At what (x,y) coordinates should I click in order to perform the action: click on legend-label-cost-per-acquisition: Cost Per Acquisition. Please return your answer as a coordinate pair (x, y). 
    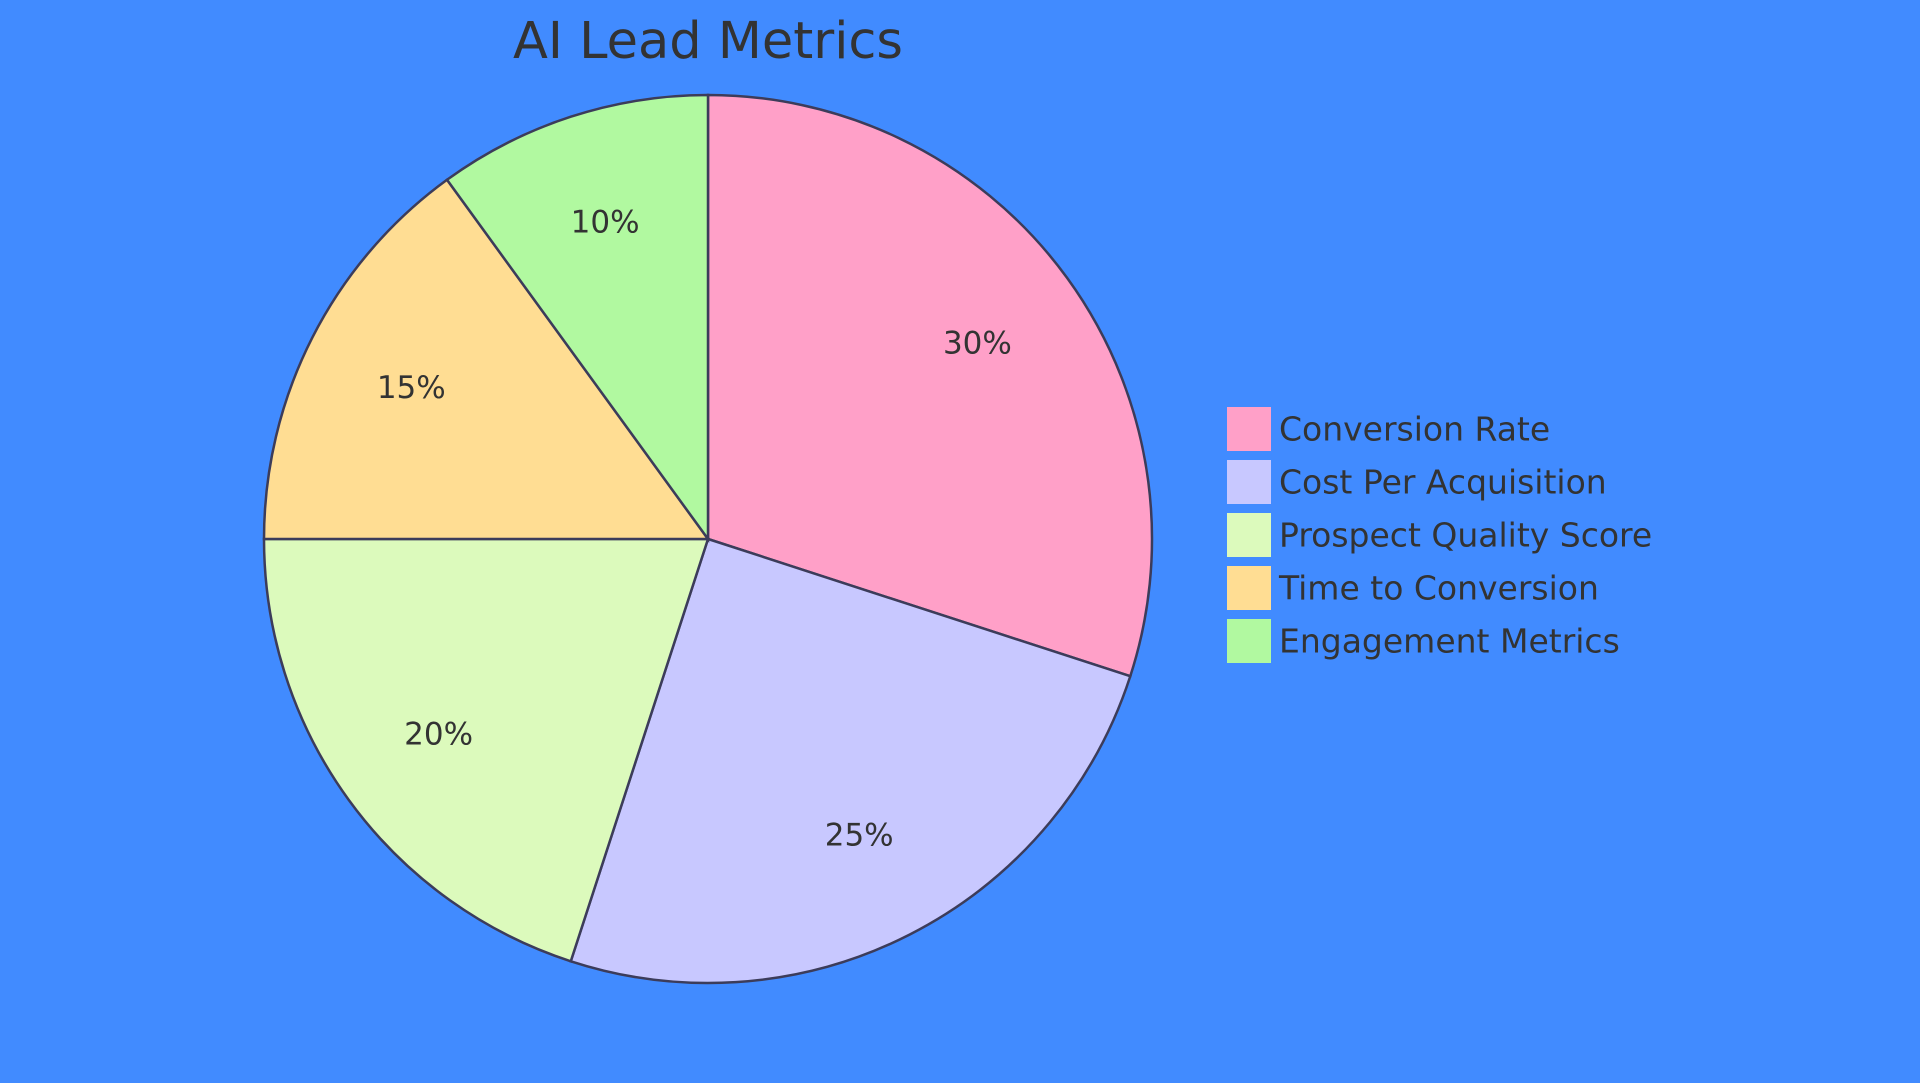
    Looking at the image, I should click on (1443, 482).